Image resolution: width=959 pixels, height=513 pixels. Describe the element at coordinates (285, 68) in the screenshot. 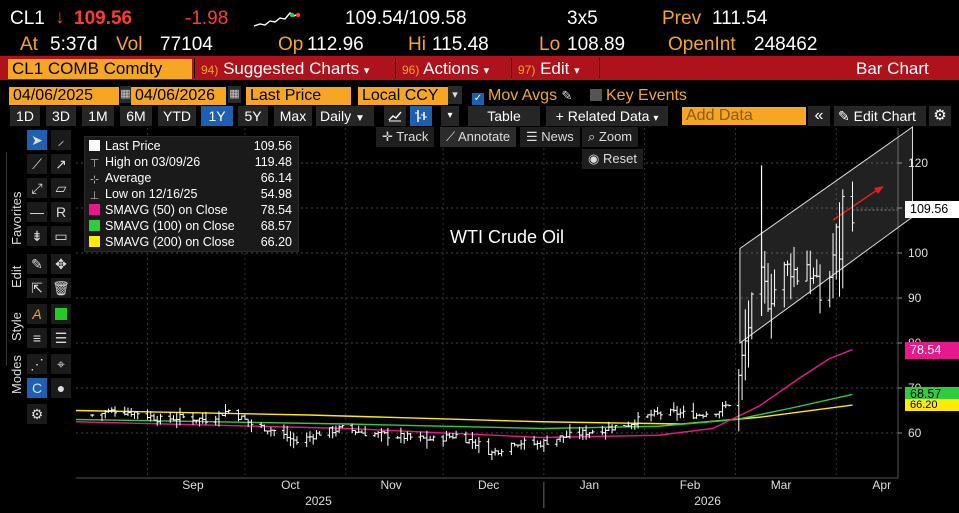

I see `suggested-charts-menu: 94) Suggested Charts ▾` at that location.